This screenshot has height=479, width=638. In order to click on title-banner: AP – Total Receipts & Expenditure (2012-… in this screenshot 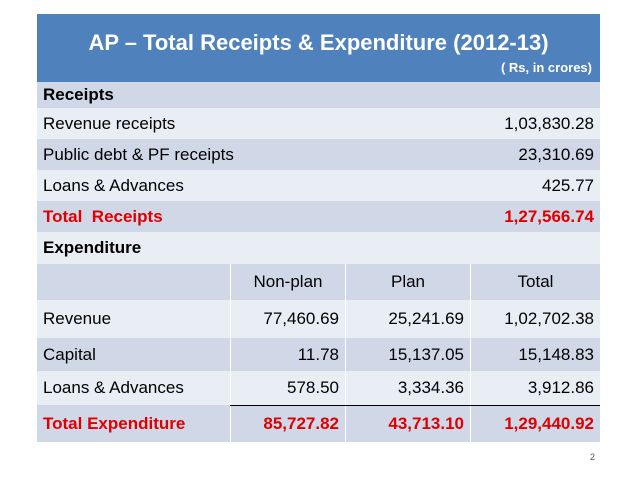, I will do `click(318, 48)`.